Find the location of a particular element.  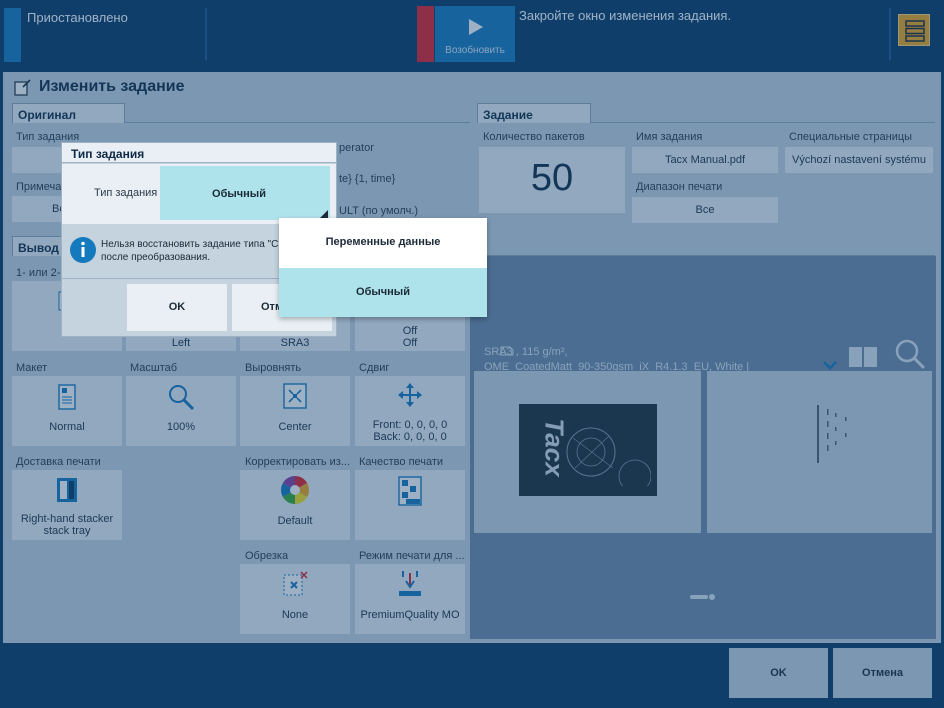

stacker-icon is located at coordinates (67, 490).